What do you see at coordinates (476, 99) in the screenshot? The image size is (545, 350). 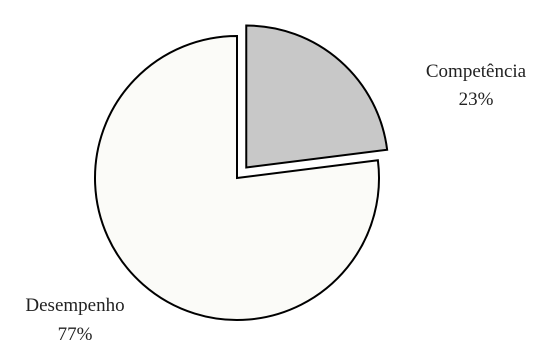 I see `slice-label-competencia-value: 23%` at bounding box center [476, 99].